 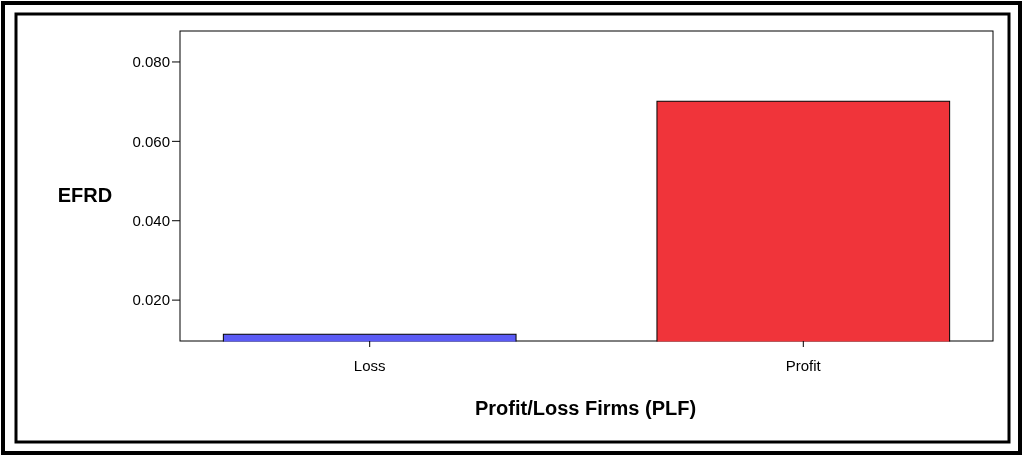 What do you see at coordinates (151, 300) in the screenshot?
I see `y-tick-label: 0.020` at bounding box center [151, 300].